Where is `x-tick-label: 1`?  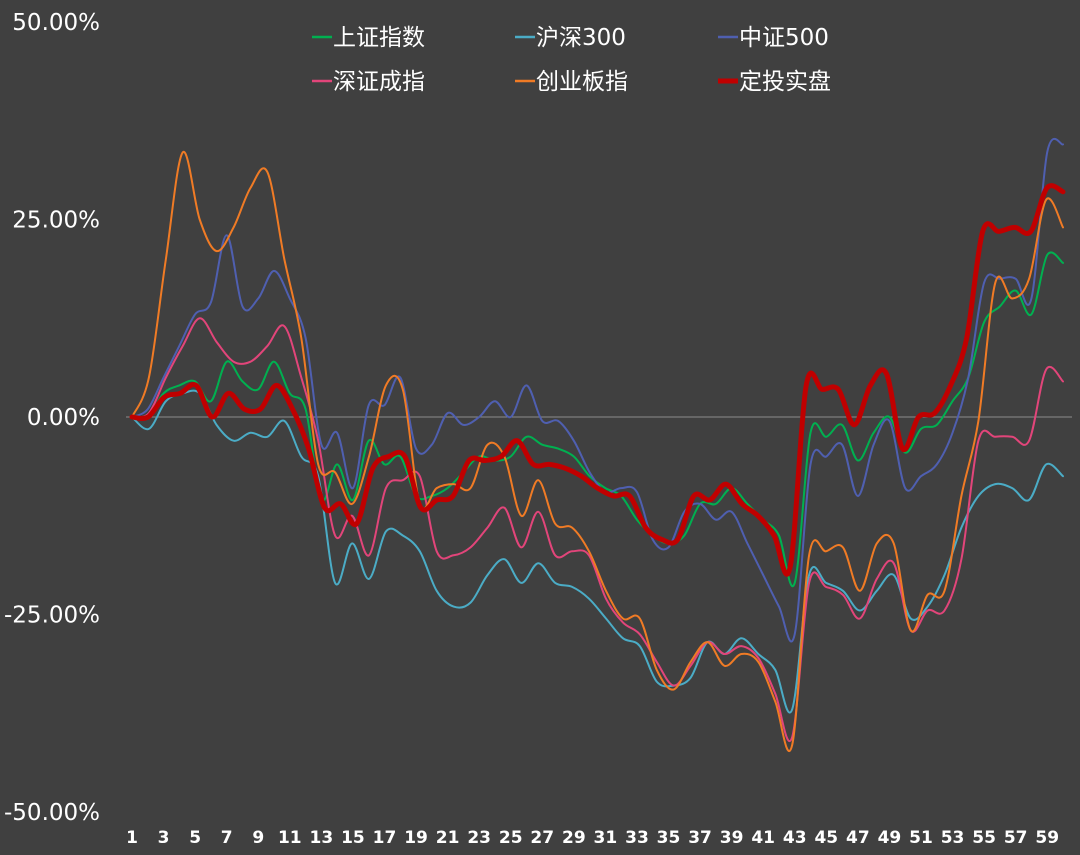
x-tick-label: 1 is located at coordinates (132, 838).